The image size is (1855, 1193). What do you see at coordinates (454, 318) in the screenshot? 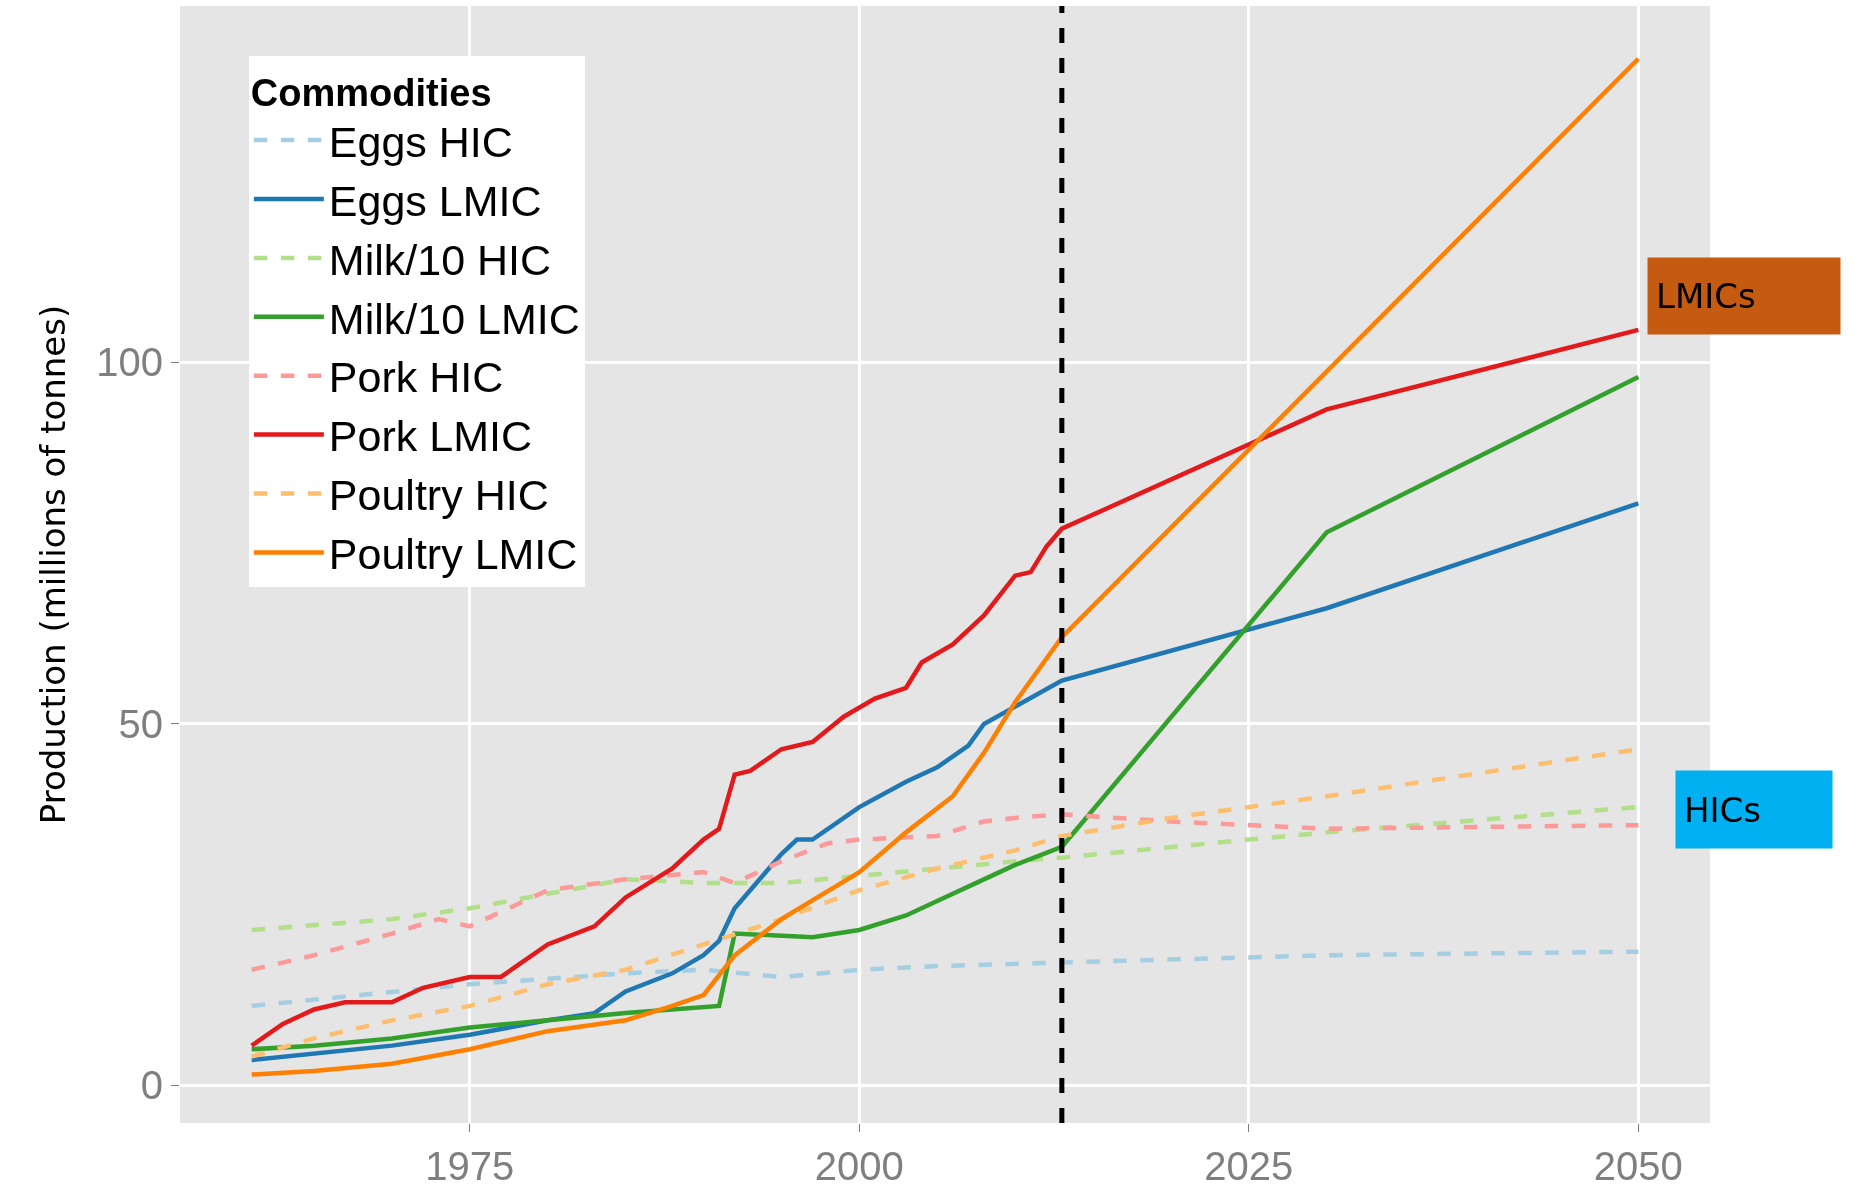
I see `legend-label: Milk/10 LMIC` at bounding box center [454, 318].